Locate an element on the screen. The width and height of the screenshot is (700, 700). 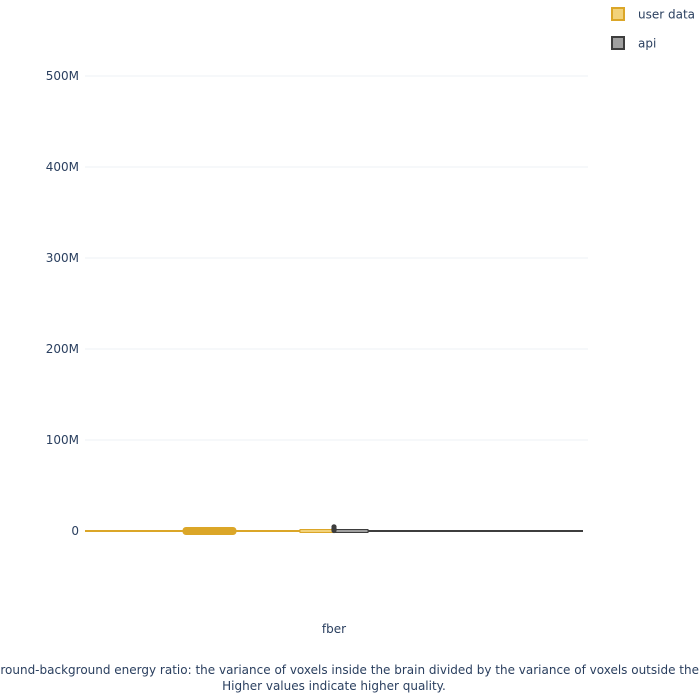
legend-label: user data is located at coordinates (666, 15).